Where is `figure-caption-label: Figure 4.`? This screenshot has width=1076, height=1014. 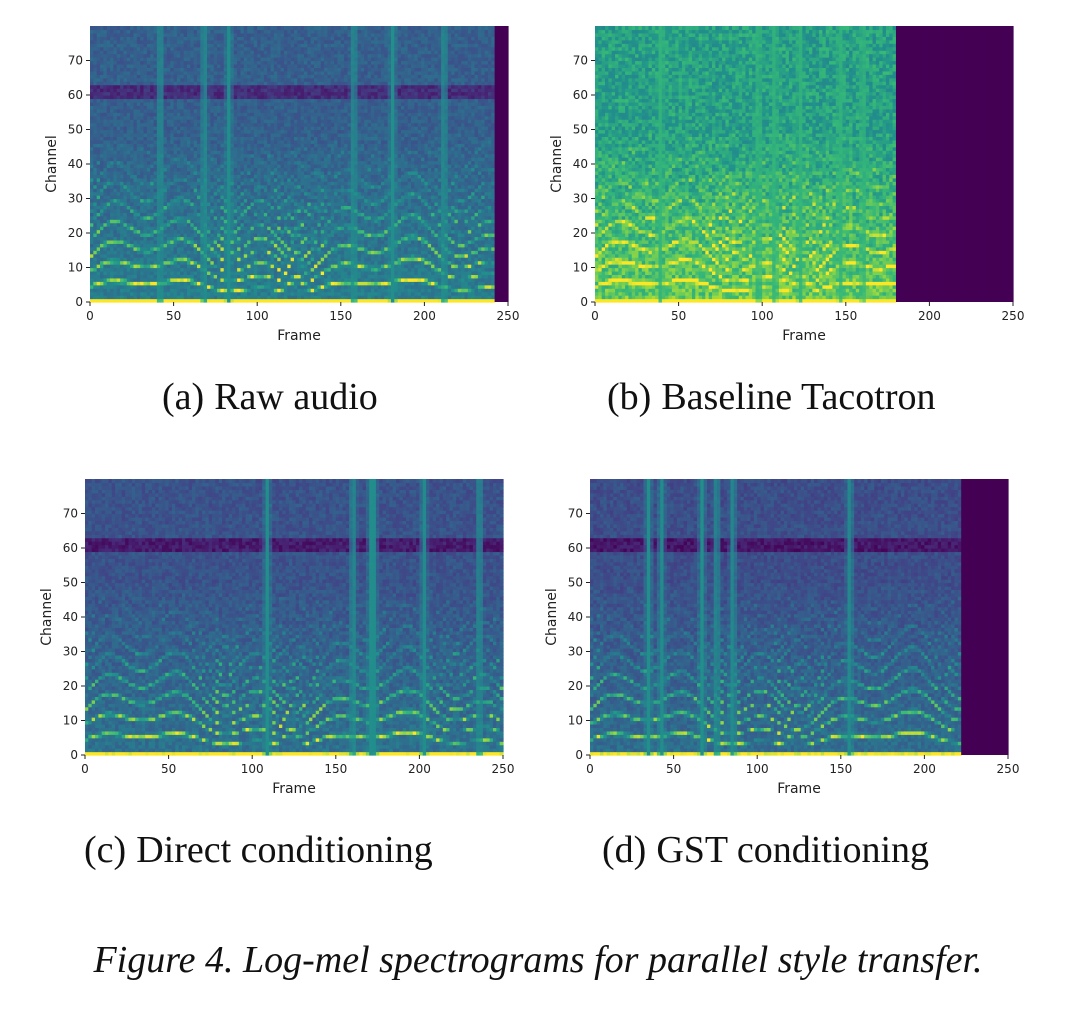 figure-caption-label: Figure 4. is located at coordinates (163, 960).